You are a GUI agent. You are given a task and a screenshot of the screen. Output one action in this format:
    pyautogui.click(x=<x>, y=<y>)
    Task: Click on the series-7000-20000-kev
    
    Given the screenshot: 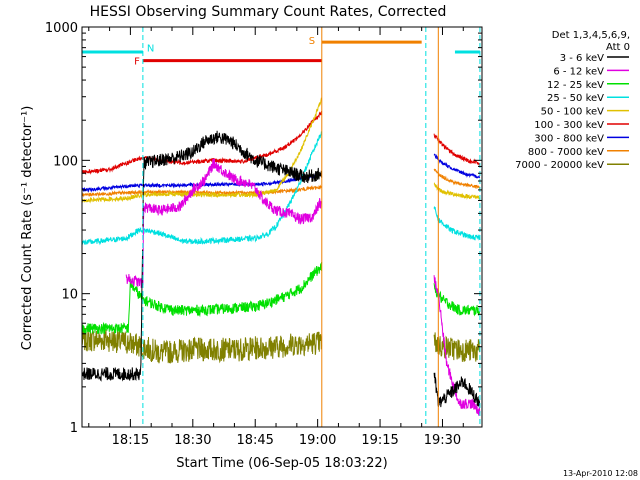 What is the action you would take?
    pyautogui.click(x=281, y=345)
    